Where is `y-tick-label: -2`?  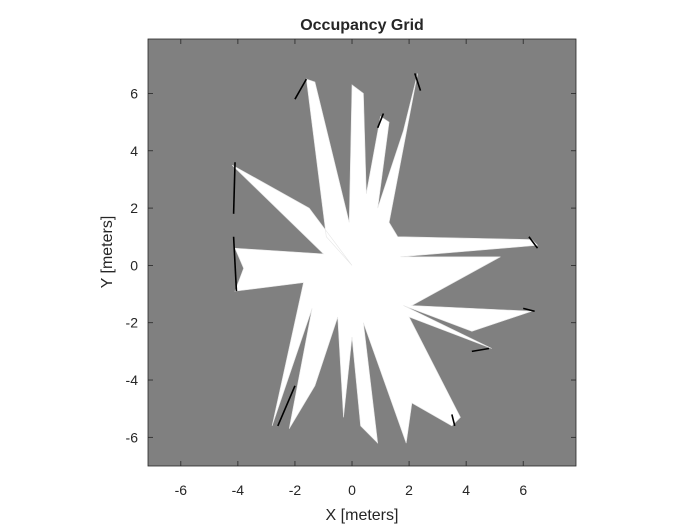 y-tick-label: -2 is located at coordinates (132, 323).